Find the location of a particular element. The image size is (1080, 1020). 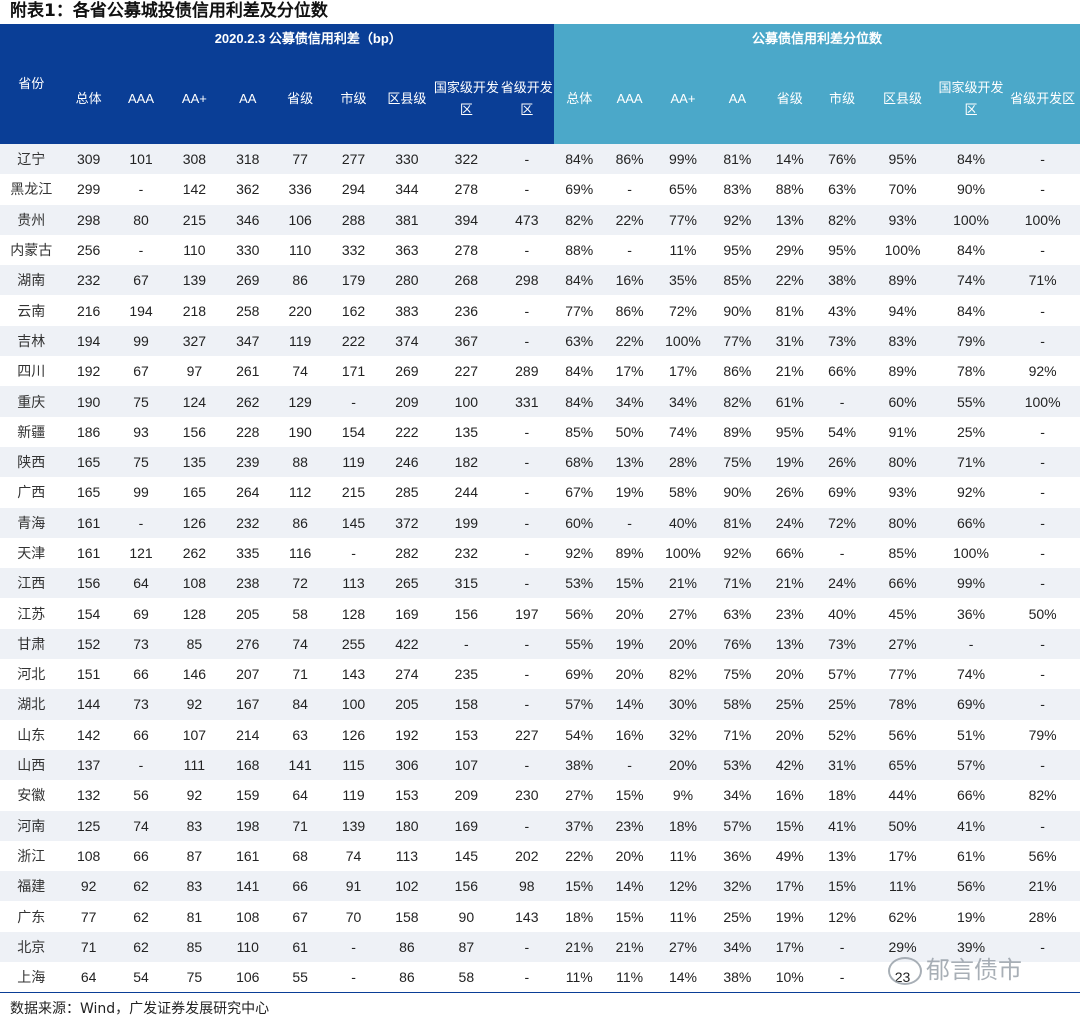

spread-cell: 347 is located at coordinates (247, 341).